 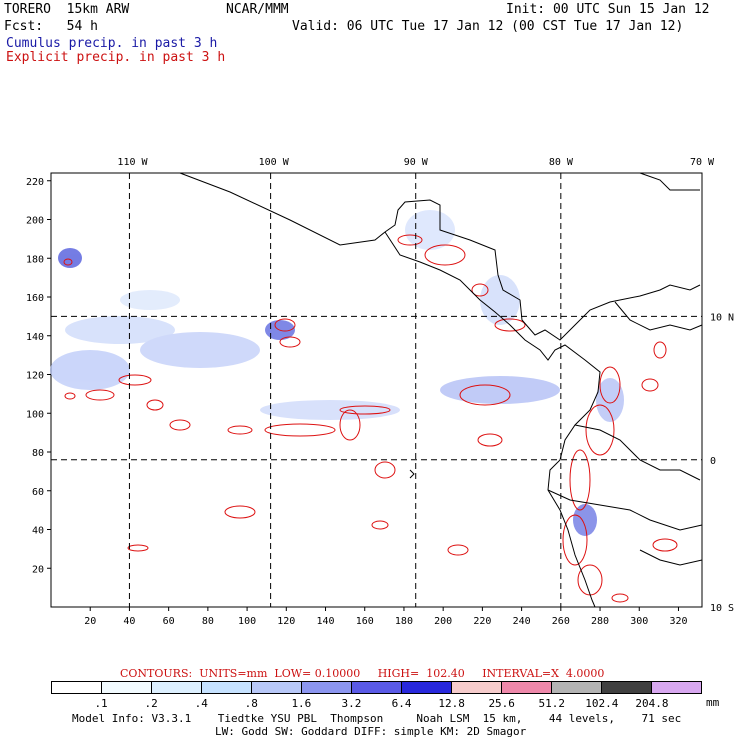 I want to click on precip-colorbar, so click(x=376, y=687).